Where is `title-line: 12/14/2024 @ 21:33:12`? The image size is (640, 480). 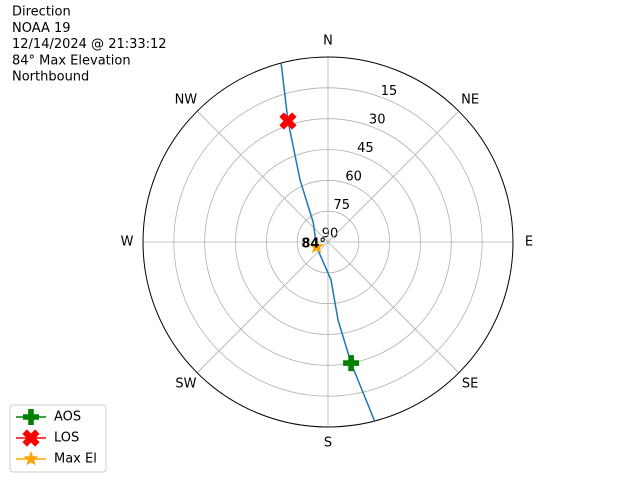
title-line: 12/14/2024 @ 21:33:12 is located at coordinates (89, 44).